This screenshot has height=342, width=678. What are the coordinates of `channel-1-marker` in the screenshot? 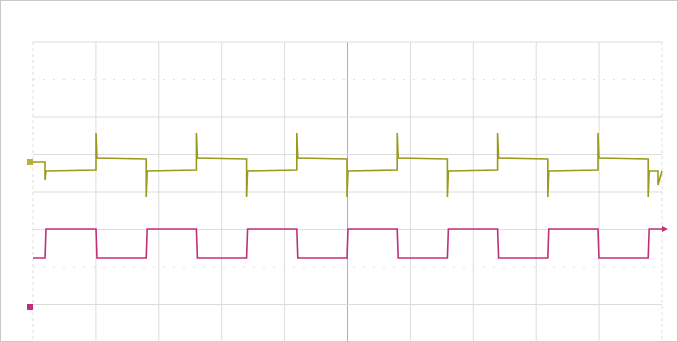 It's located at (30, 162).